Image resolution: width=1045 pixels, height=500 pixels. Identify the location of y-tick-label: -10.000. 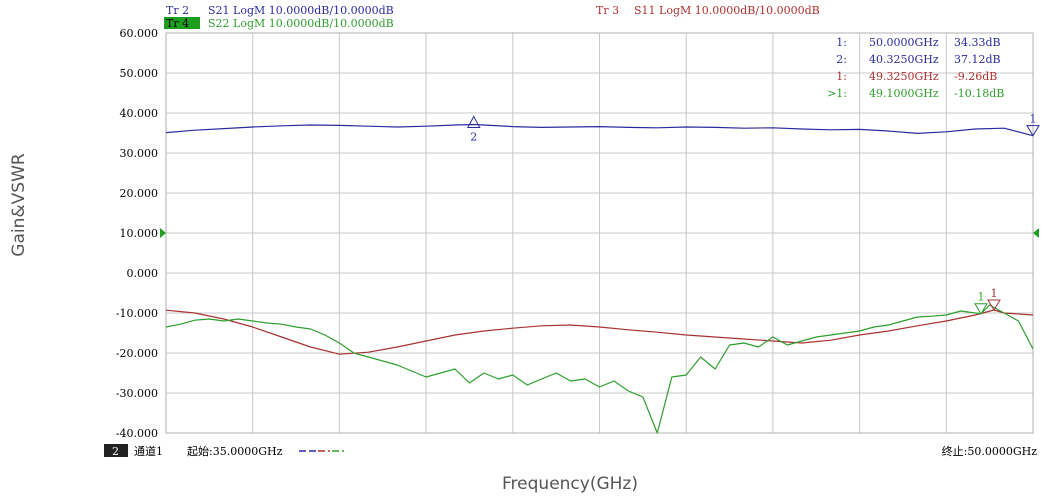
(137, 313).